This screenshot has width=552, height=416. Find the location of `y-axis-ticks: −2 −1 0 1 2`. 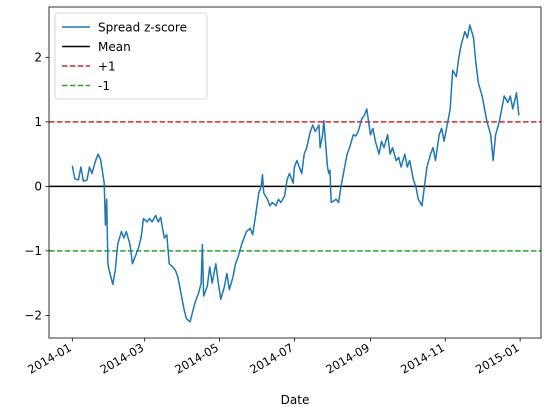

y-axis-ticks: −2 −1 0 1 2 is located at coordinates (36, 187).